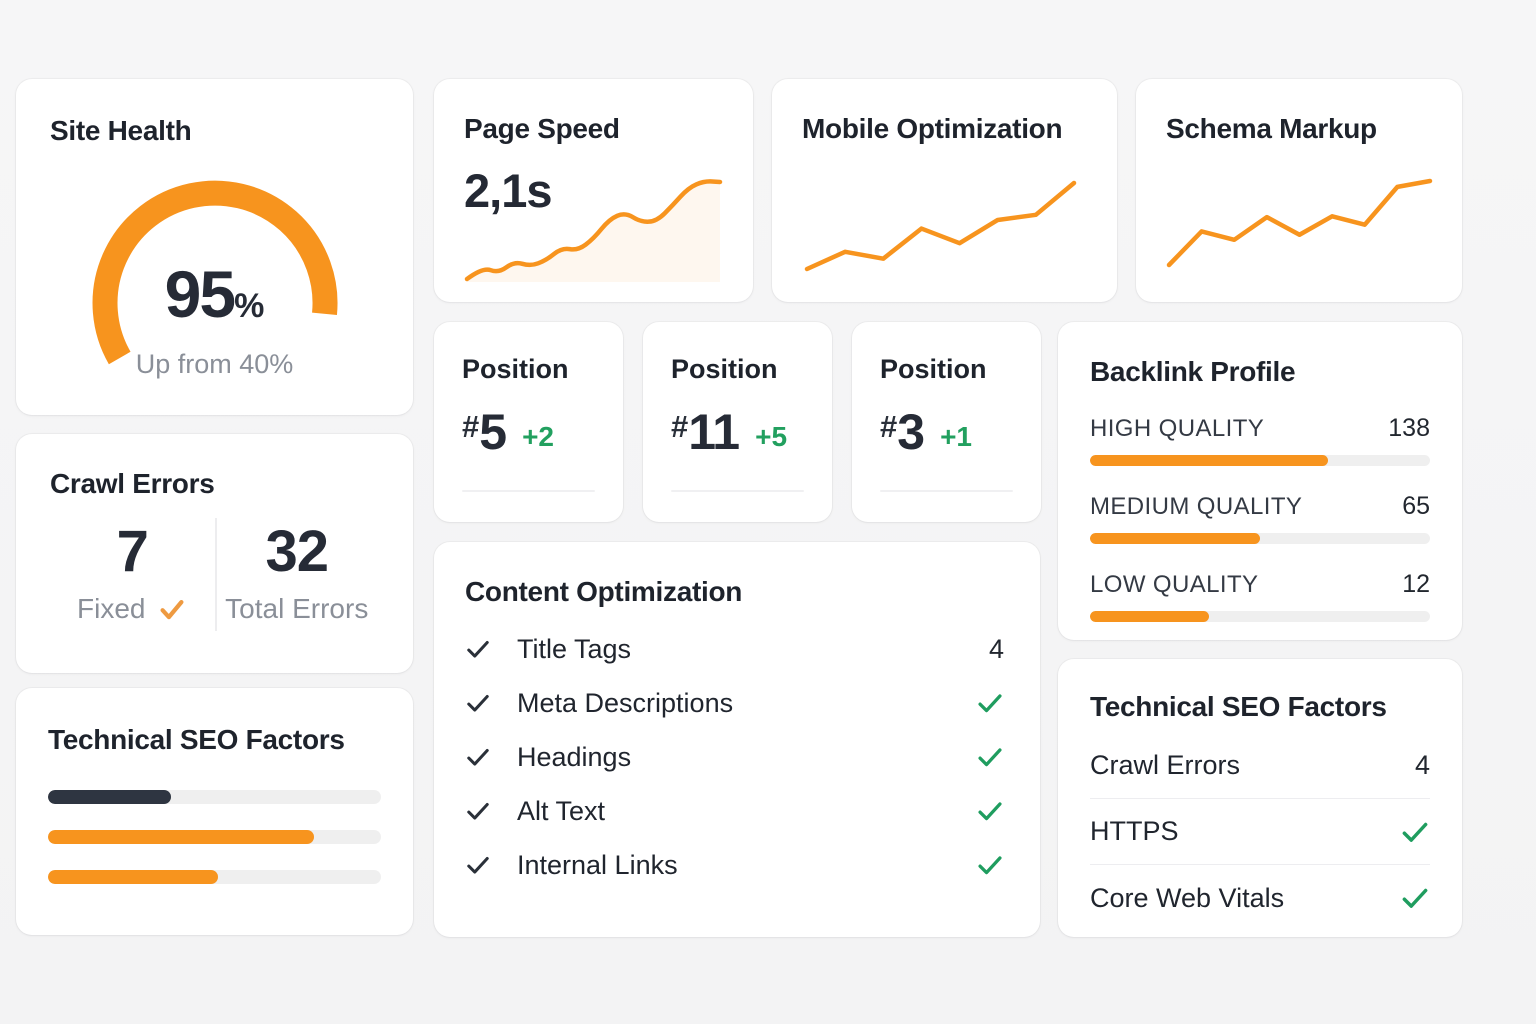 The height and width of the screenshot is (1024, 1536). Describe the element at coordinates (625, 702) in the screenshot. I see `checklist-label: Meta Descriptions` at that location.